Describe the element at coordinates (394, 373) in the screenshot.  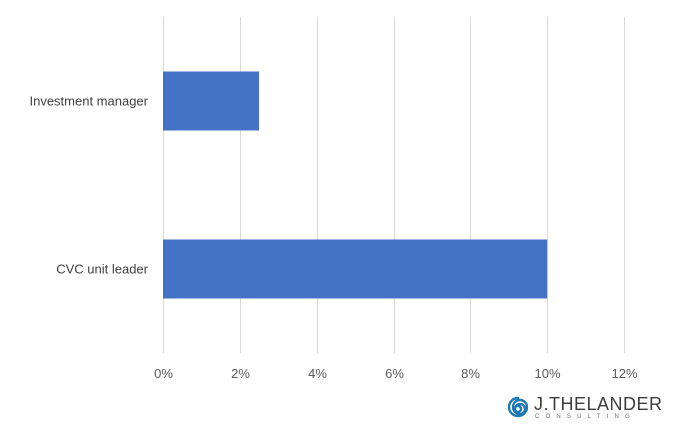
I see `x-tick-label: 6%` at that location.